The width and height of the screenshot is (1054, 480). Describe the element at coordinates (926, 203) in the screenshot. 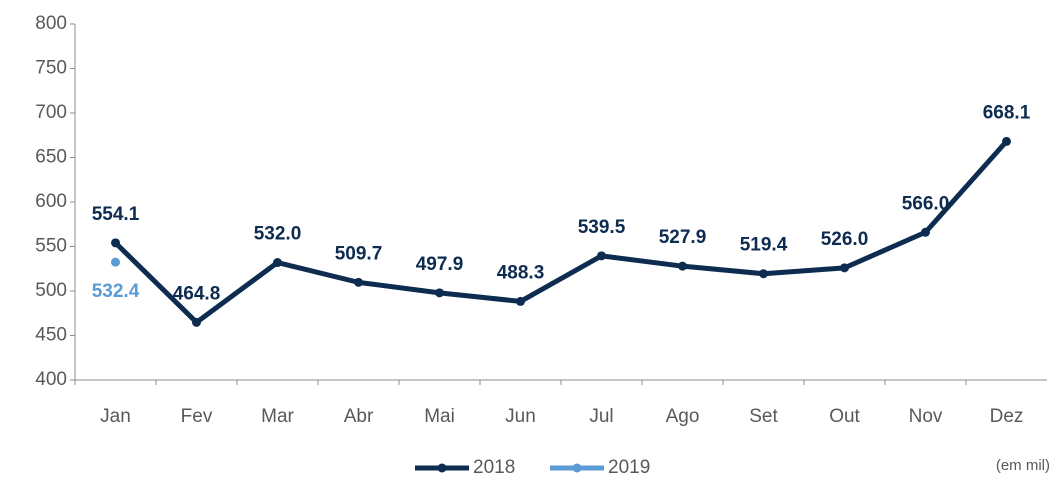

I see `data-label: 566.0` at that location.